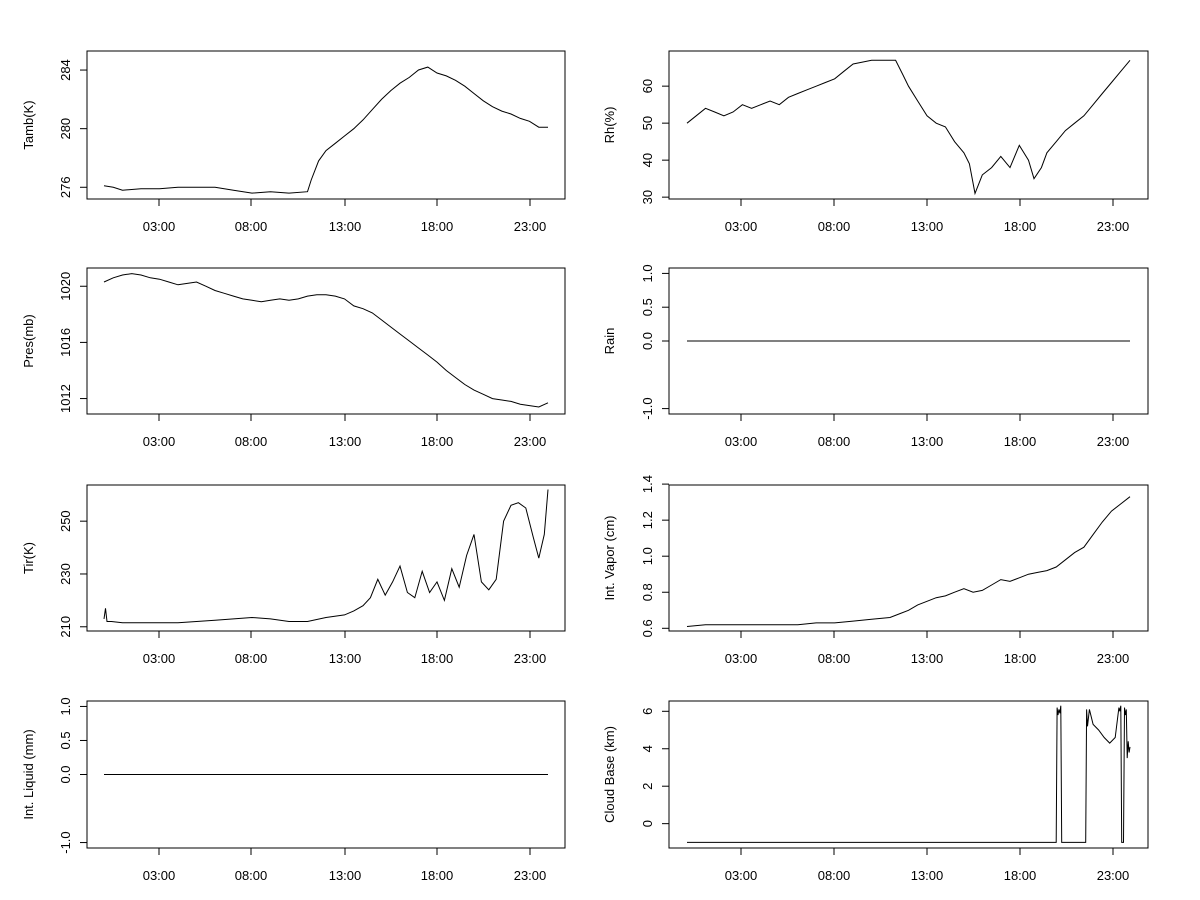 This screenshot has width=1200, height=900. Describe the element at coordinates (647, 484) in the screenshot. I see `y-tick-label: 1.4` at that location.